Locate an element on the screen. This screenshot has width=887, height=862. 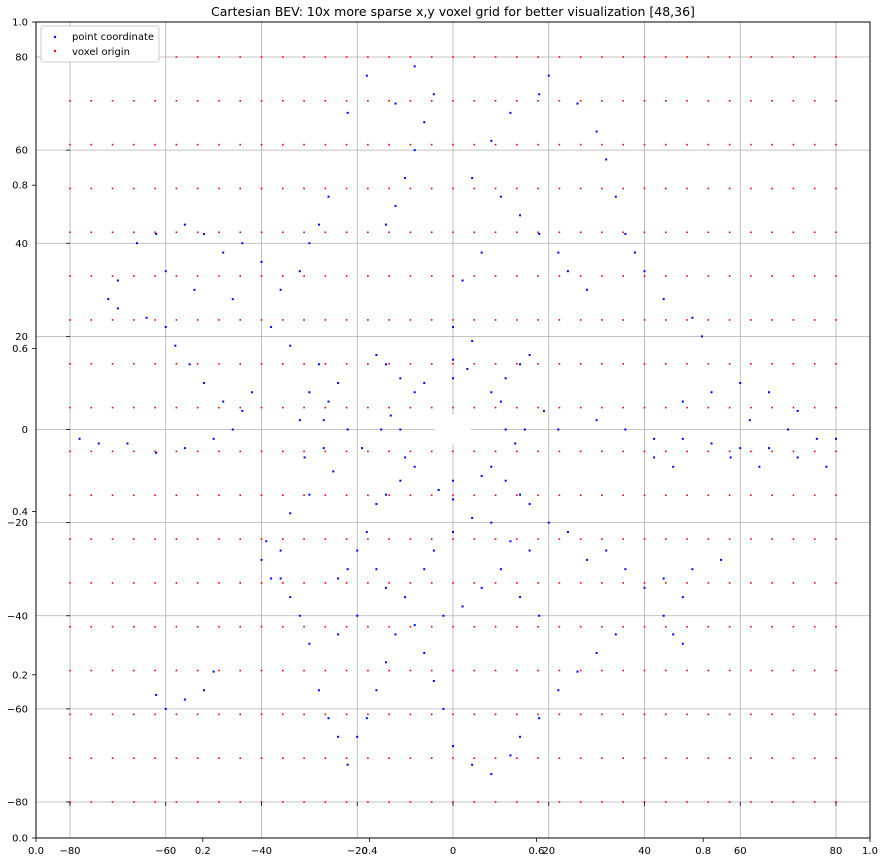
tick-label-y: 20 is located at coordinates (21, 337).